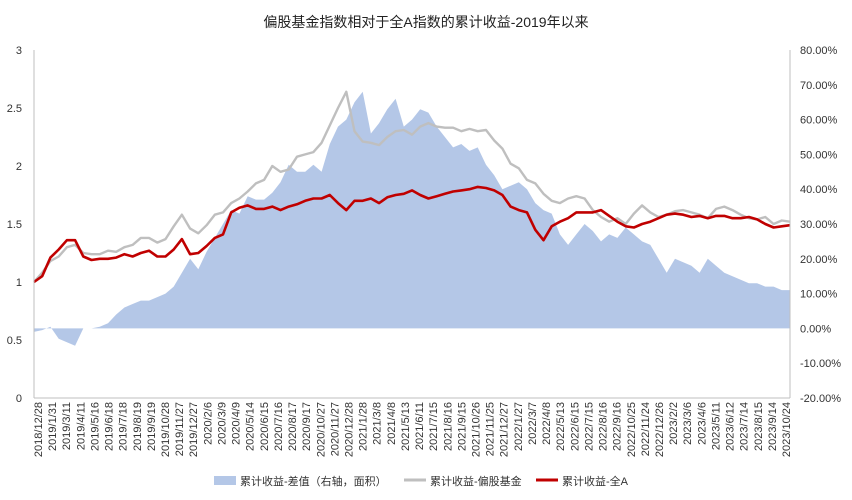 The width and height of the screenshot is (852, 500). What do you see at coordinates (819, 155) in the screenshot?
I see `right-tick-label: 50.00%` at bounding box center [819, 155].